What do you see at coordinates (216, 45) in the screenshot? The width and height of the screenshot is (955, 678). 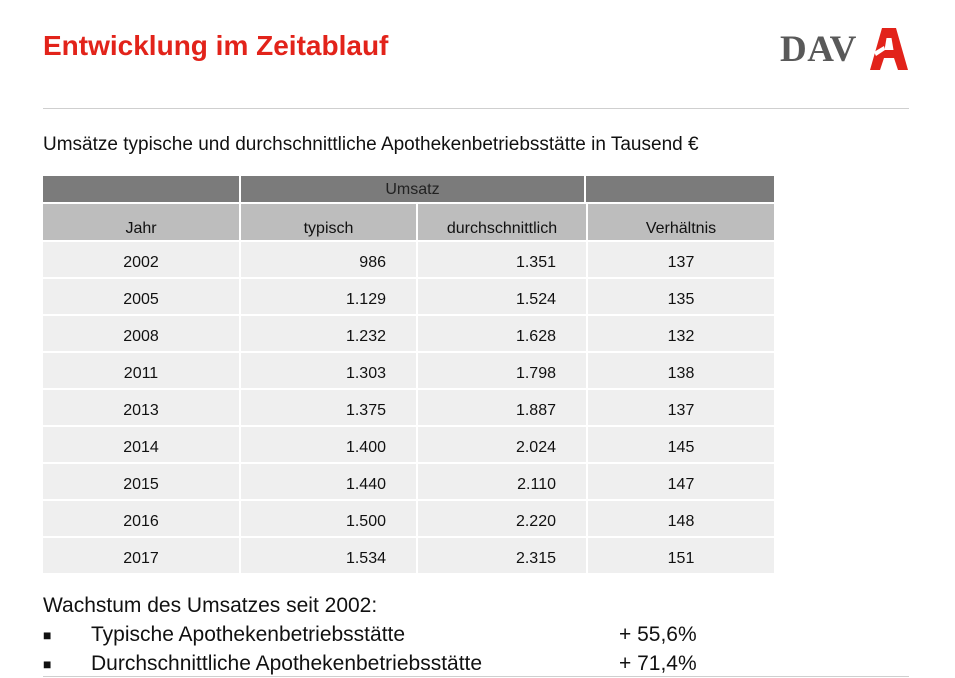 I see `page-title: Entwicklung im Zeitablauf` at bounding box center [216, 45].